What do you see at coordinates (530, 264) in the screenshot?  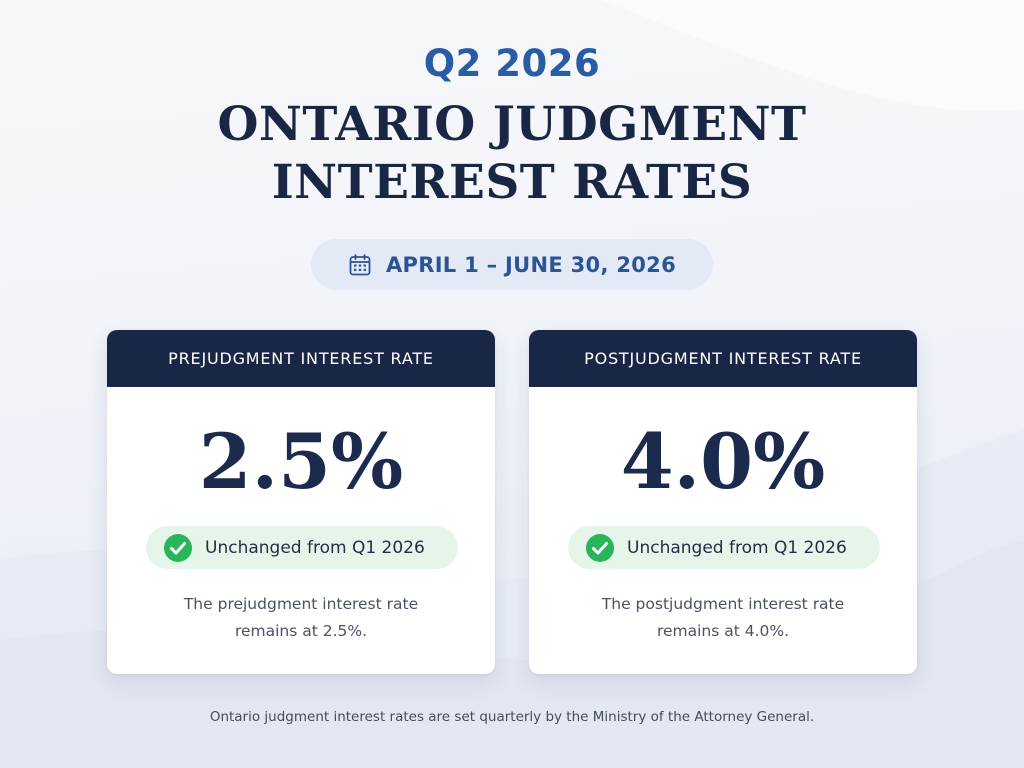 I see `date-range-text: APRIL 1 – JUNE 30, 2026` at bounding box center [530, 264].